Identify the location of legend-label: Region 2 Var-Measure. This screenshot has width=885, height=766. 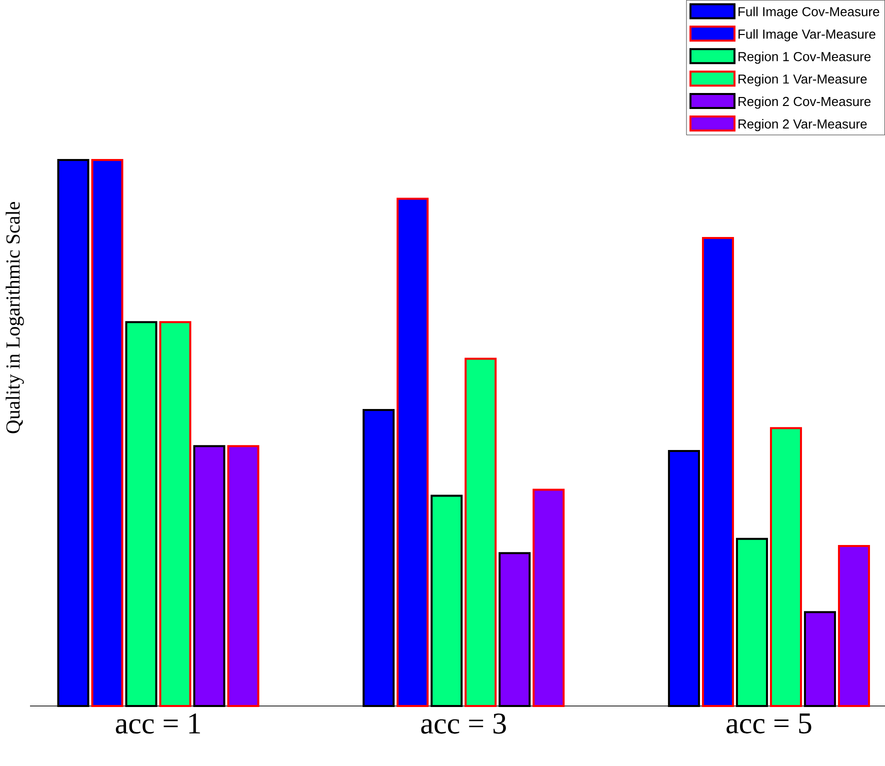
(802, 125).